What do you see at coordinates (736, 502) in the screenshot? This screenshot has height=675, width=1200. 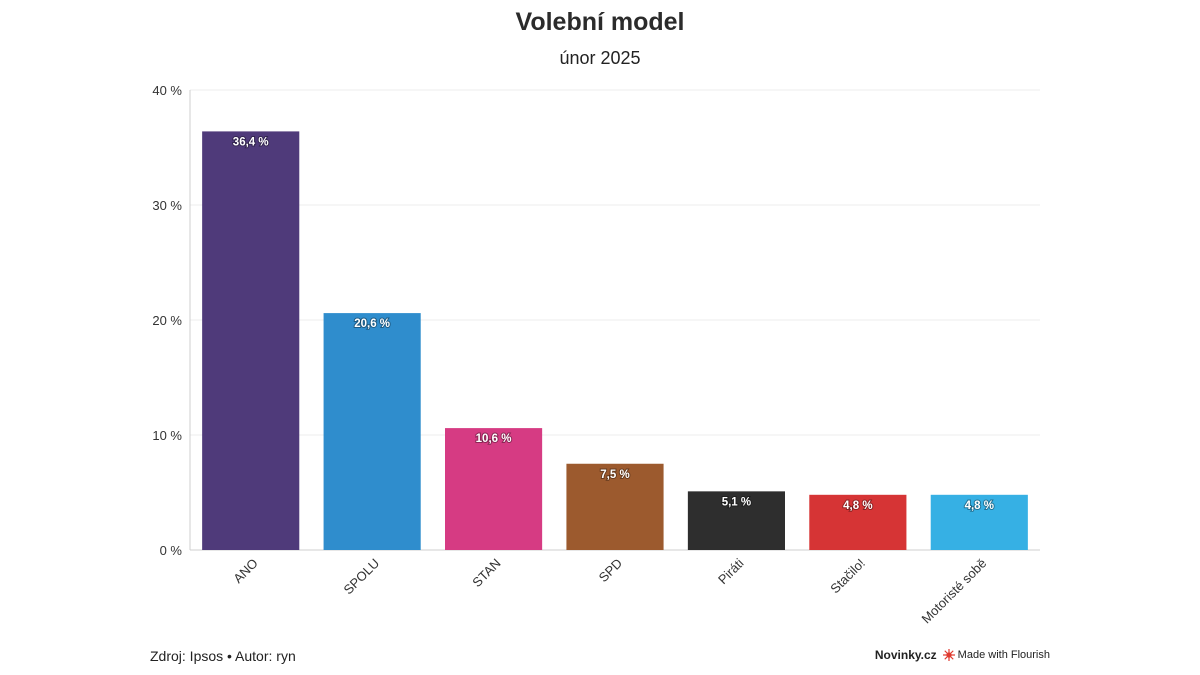 I see `data-label: 5,1 %` at bounding box center [736, 502].